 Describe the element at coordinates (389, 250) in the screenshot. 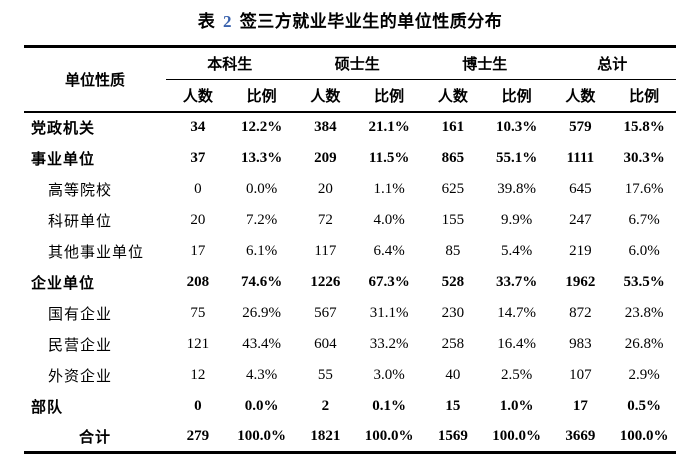

I see `cell-ratio: 6.4%` at that location.